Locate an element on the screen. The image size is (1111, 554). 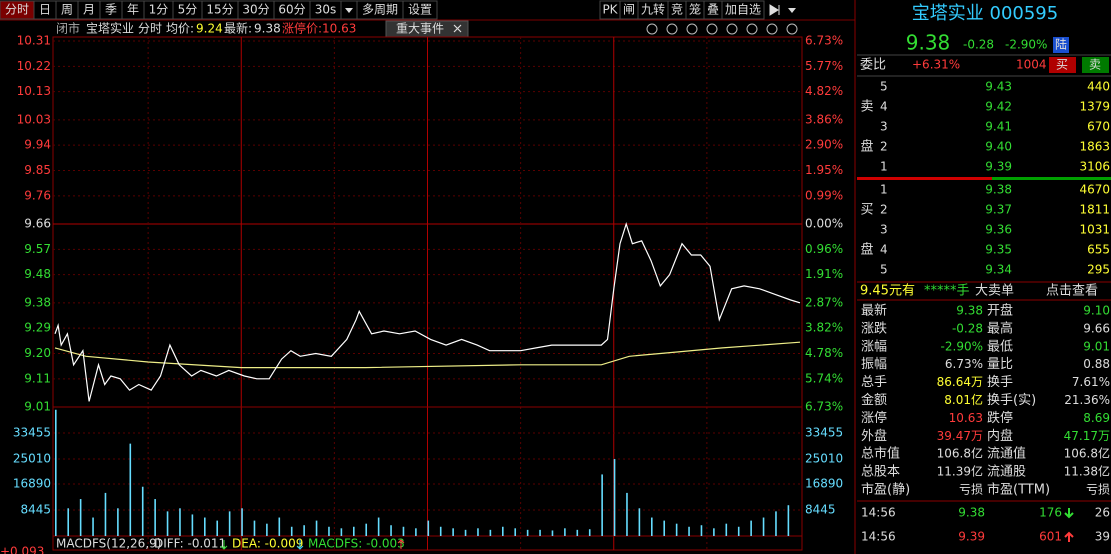
tab: 60分 is located at coordinates (291, 10).